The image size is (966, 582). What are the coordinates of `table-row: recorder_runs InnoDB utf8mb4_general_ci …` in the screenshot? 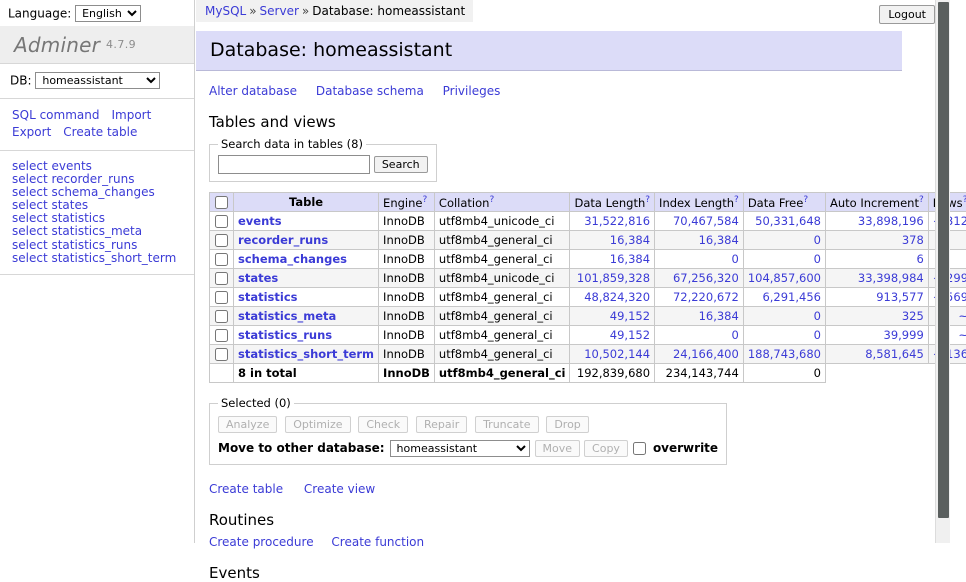 It's located at (588, 240).